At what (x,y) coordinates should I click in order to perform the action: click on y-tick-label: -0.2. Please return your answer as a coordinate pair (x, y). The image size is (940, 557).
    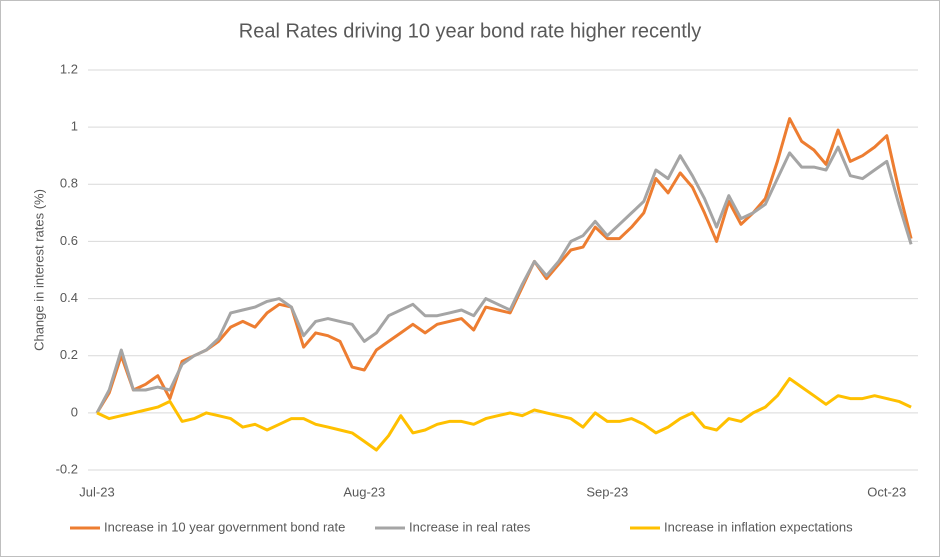
    Looking at the image, I should click on (67, 468).